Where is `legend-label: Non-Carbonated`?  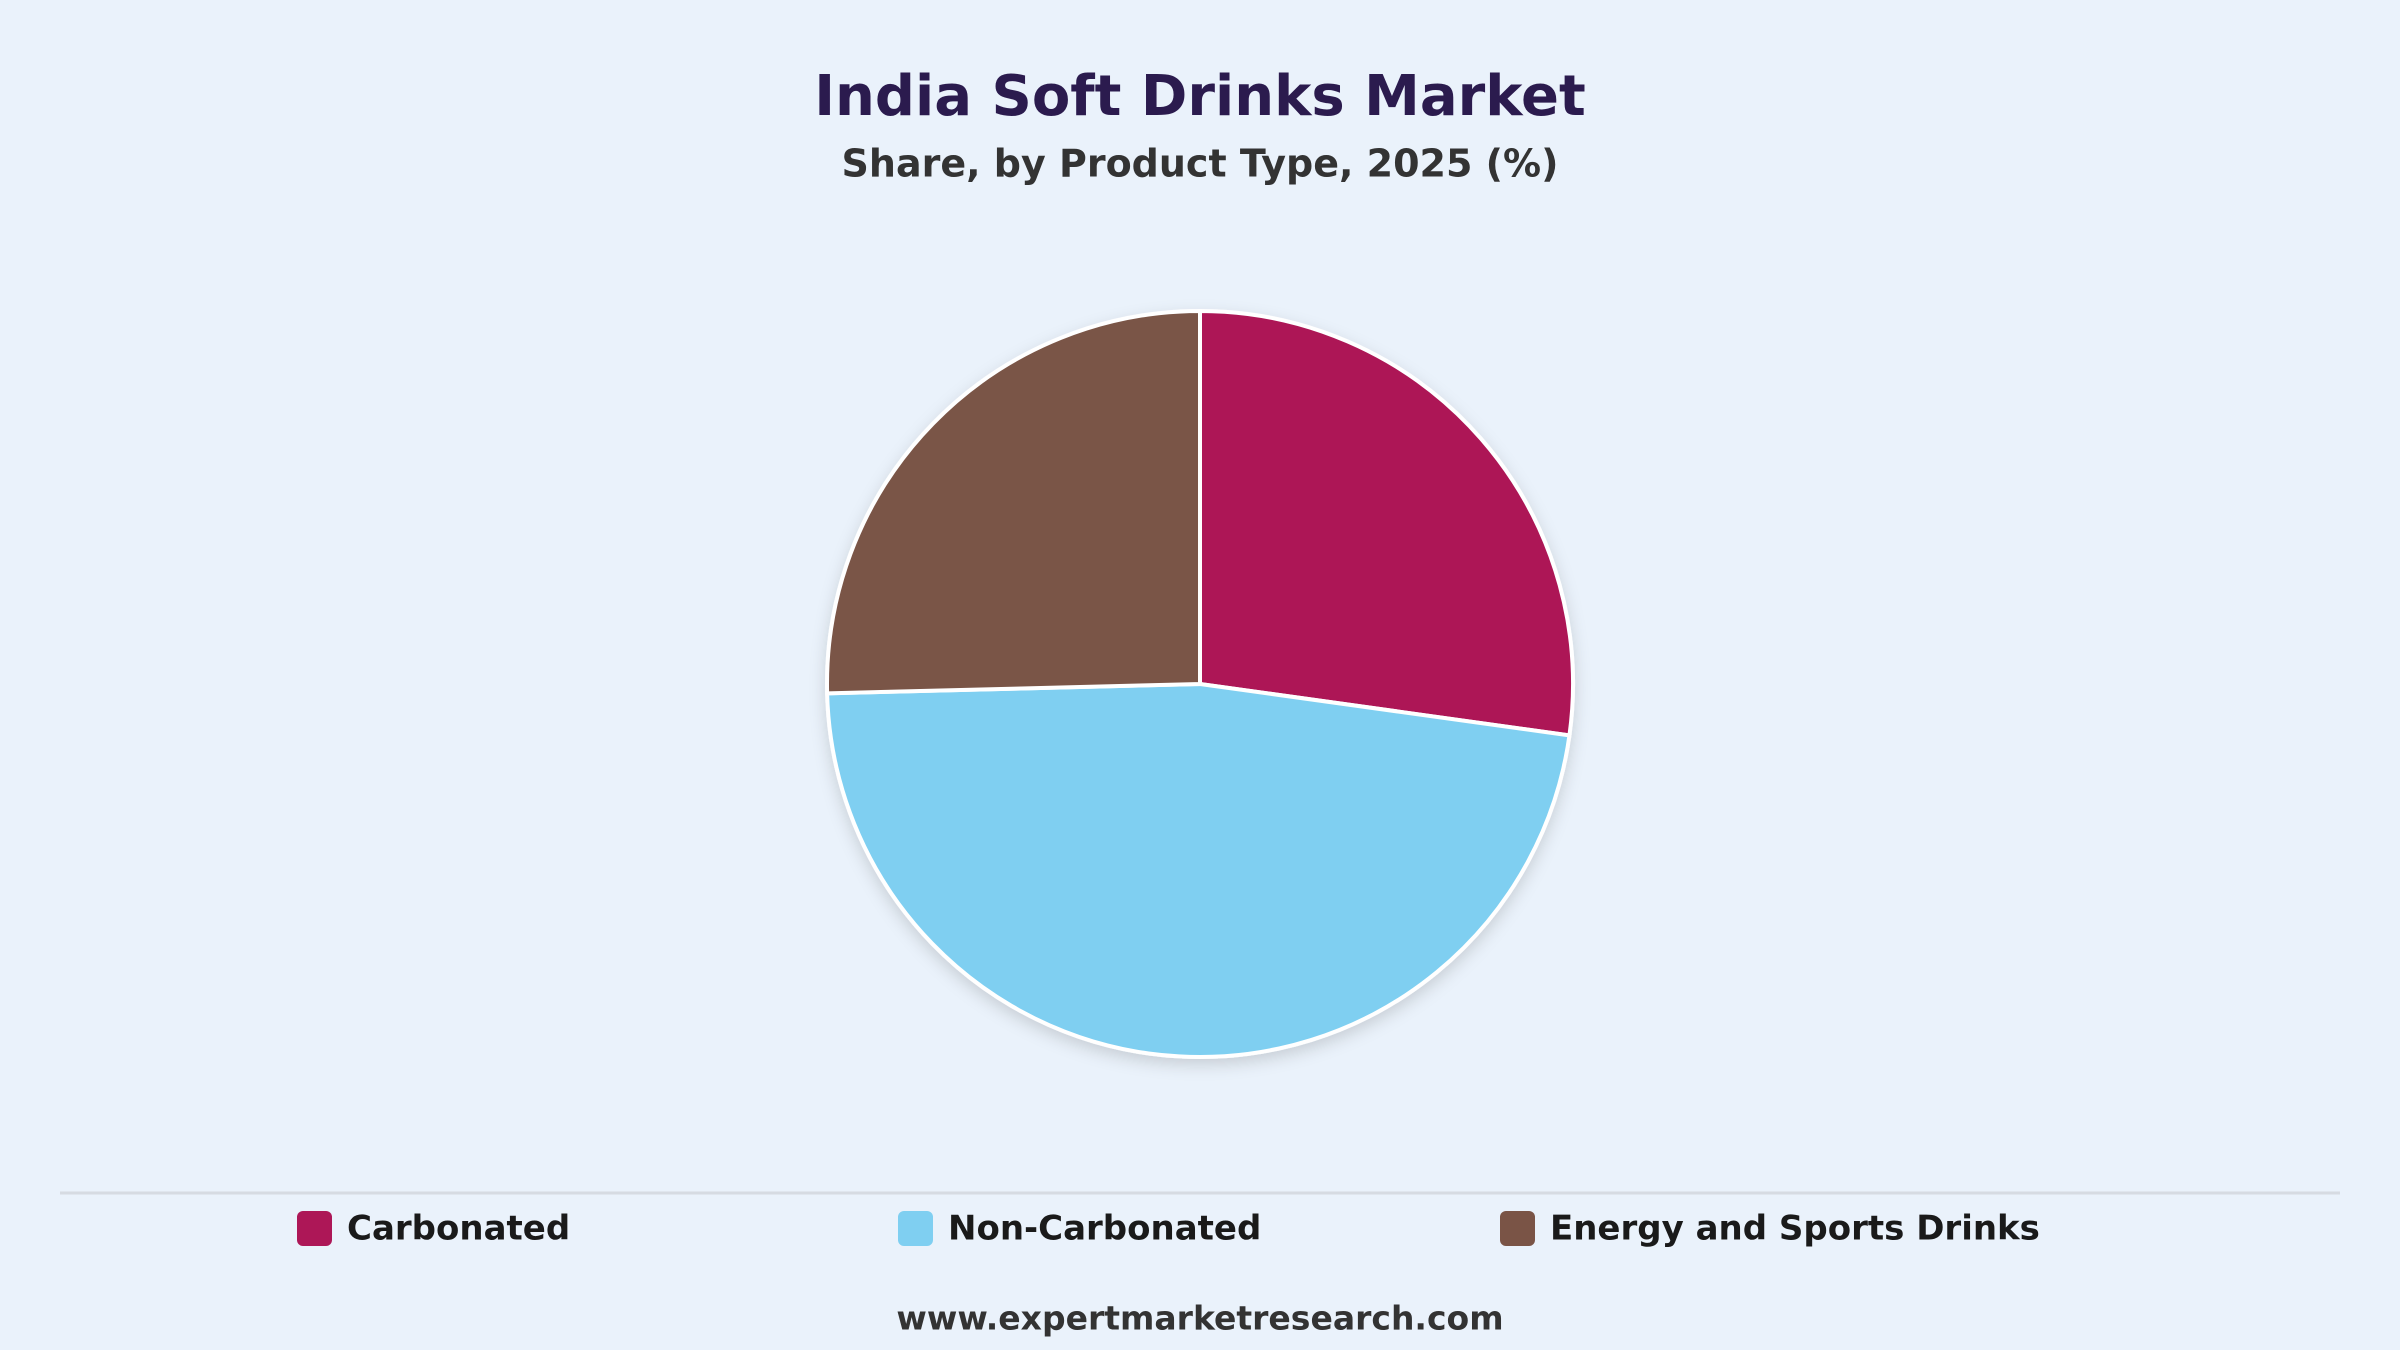 legend-label: Non-Carbonated is located at coordinates (1104, 1229).